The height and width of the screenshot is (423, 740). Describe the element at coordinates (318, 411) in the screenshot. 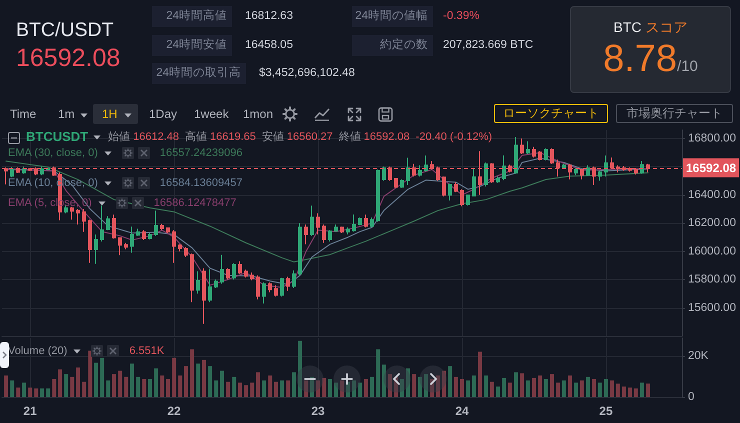

I see `x-tick-label: 23` at that location.